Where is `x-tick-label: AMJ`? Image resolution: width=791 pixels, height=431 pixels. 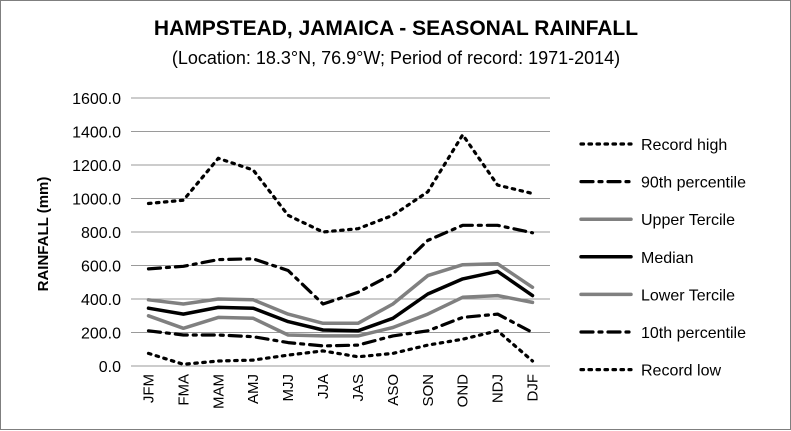
x-tick-label: AMJ is located at coordinates (253, 389).